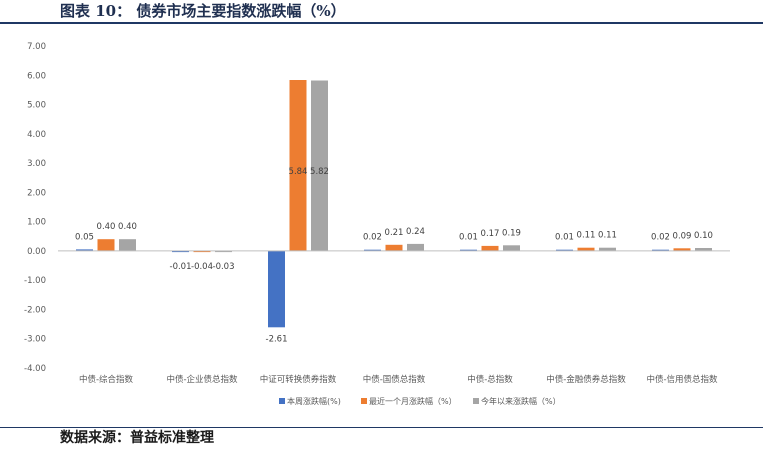 The width and height of the screenshot is (763, 449). What do you see at coordinates (381, 427) in the screenshot?
I see `source-rule` at bounding box center [381, 427].